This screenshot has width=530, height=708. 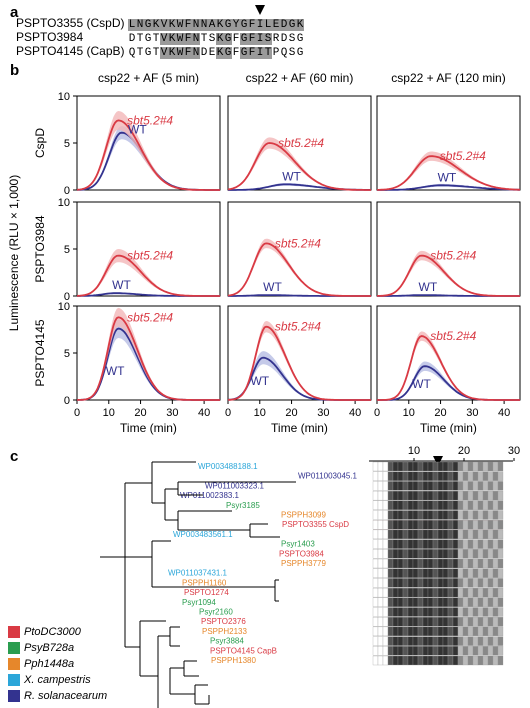 I want to click on residue: K, so click(x=300, y=25).